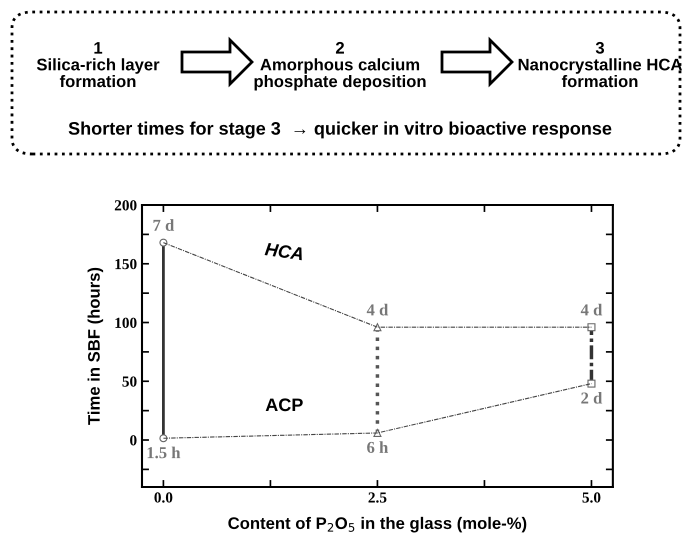  Describe the element at coordinates (126, 264) in the screenshot. I see `y-tick-label: 150` at that location.